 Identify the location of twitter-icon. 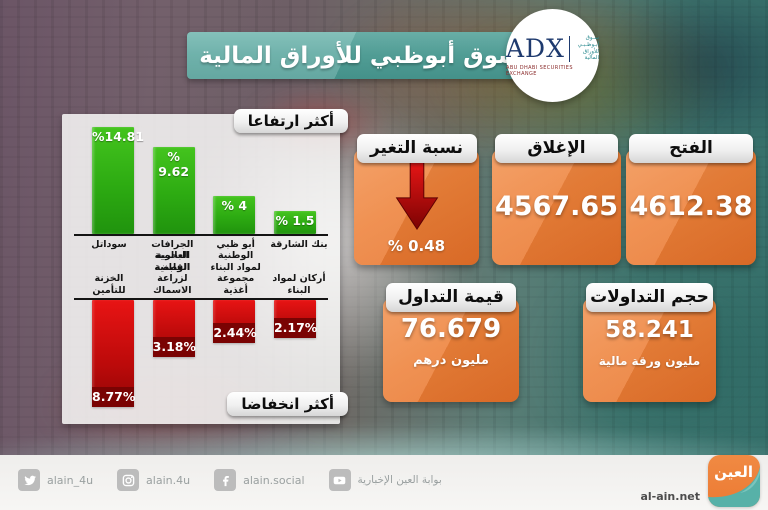
(29, 480).